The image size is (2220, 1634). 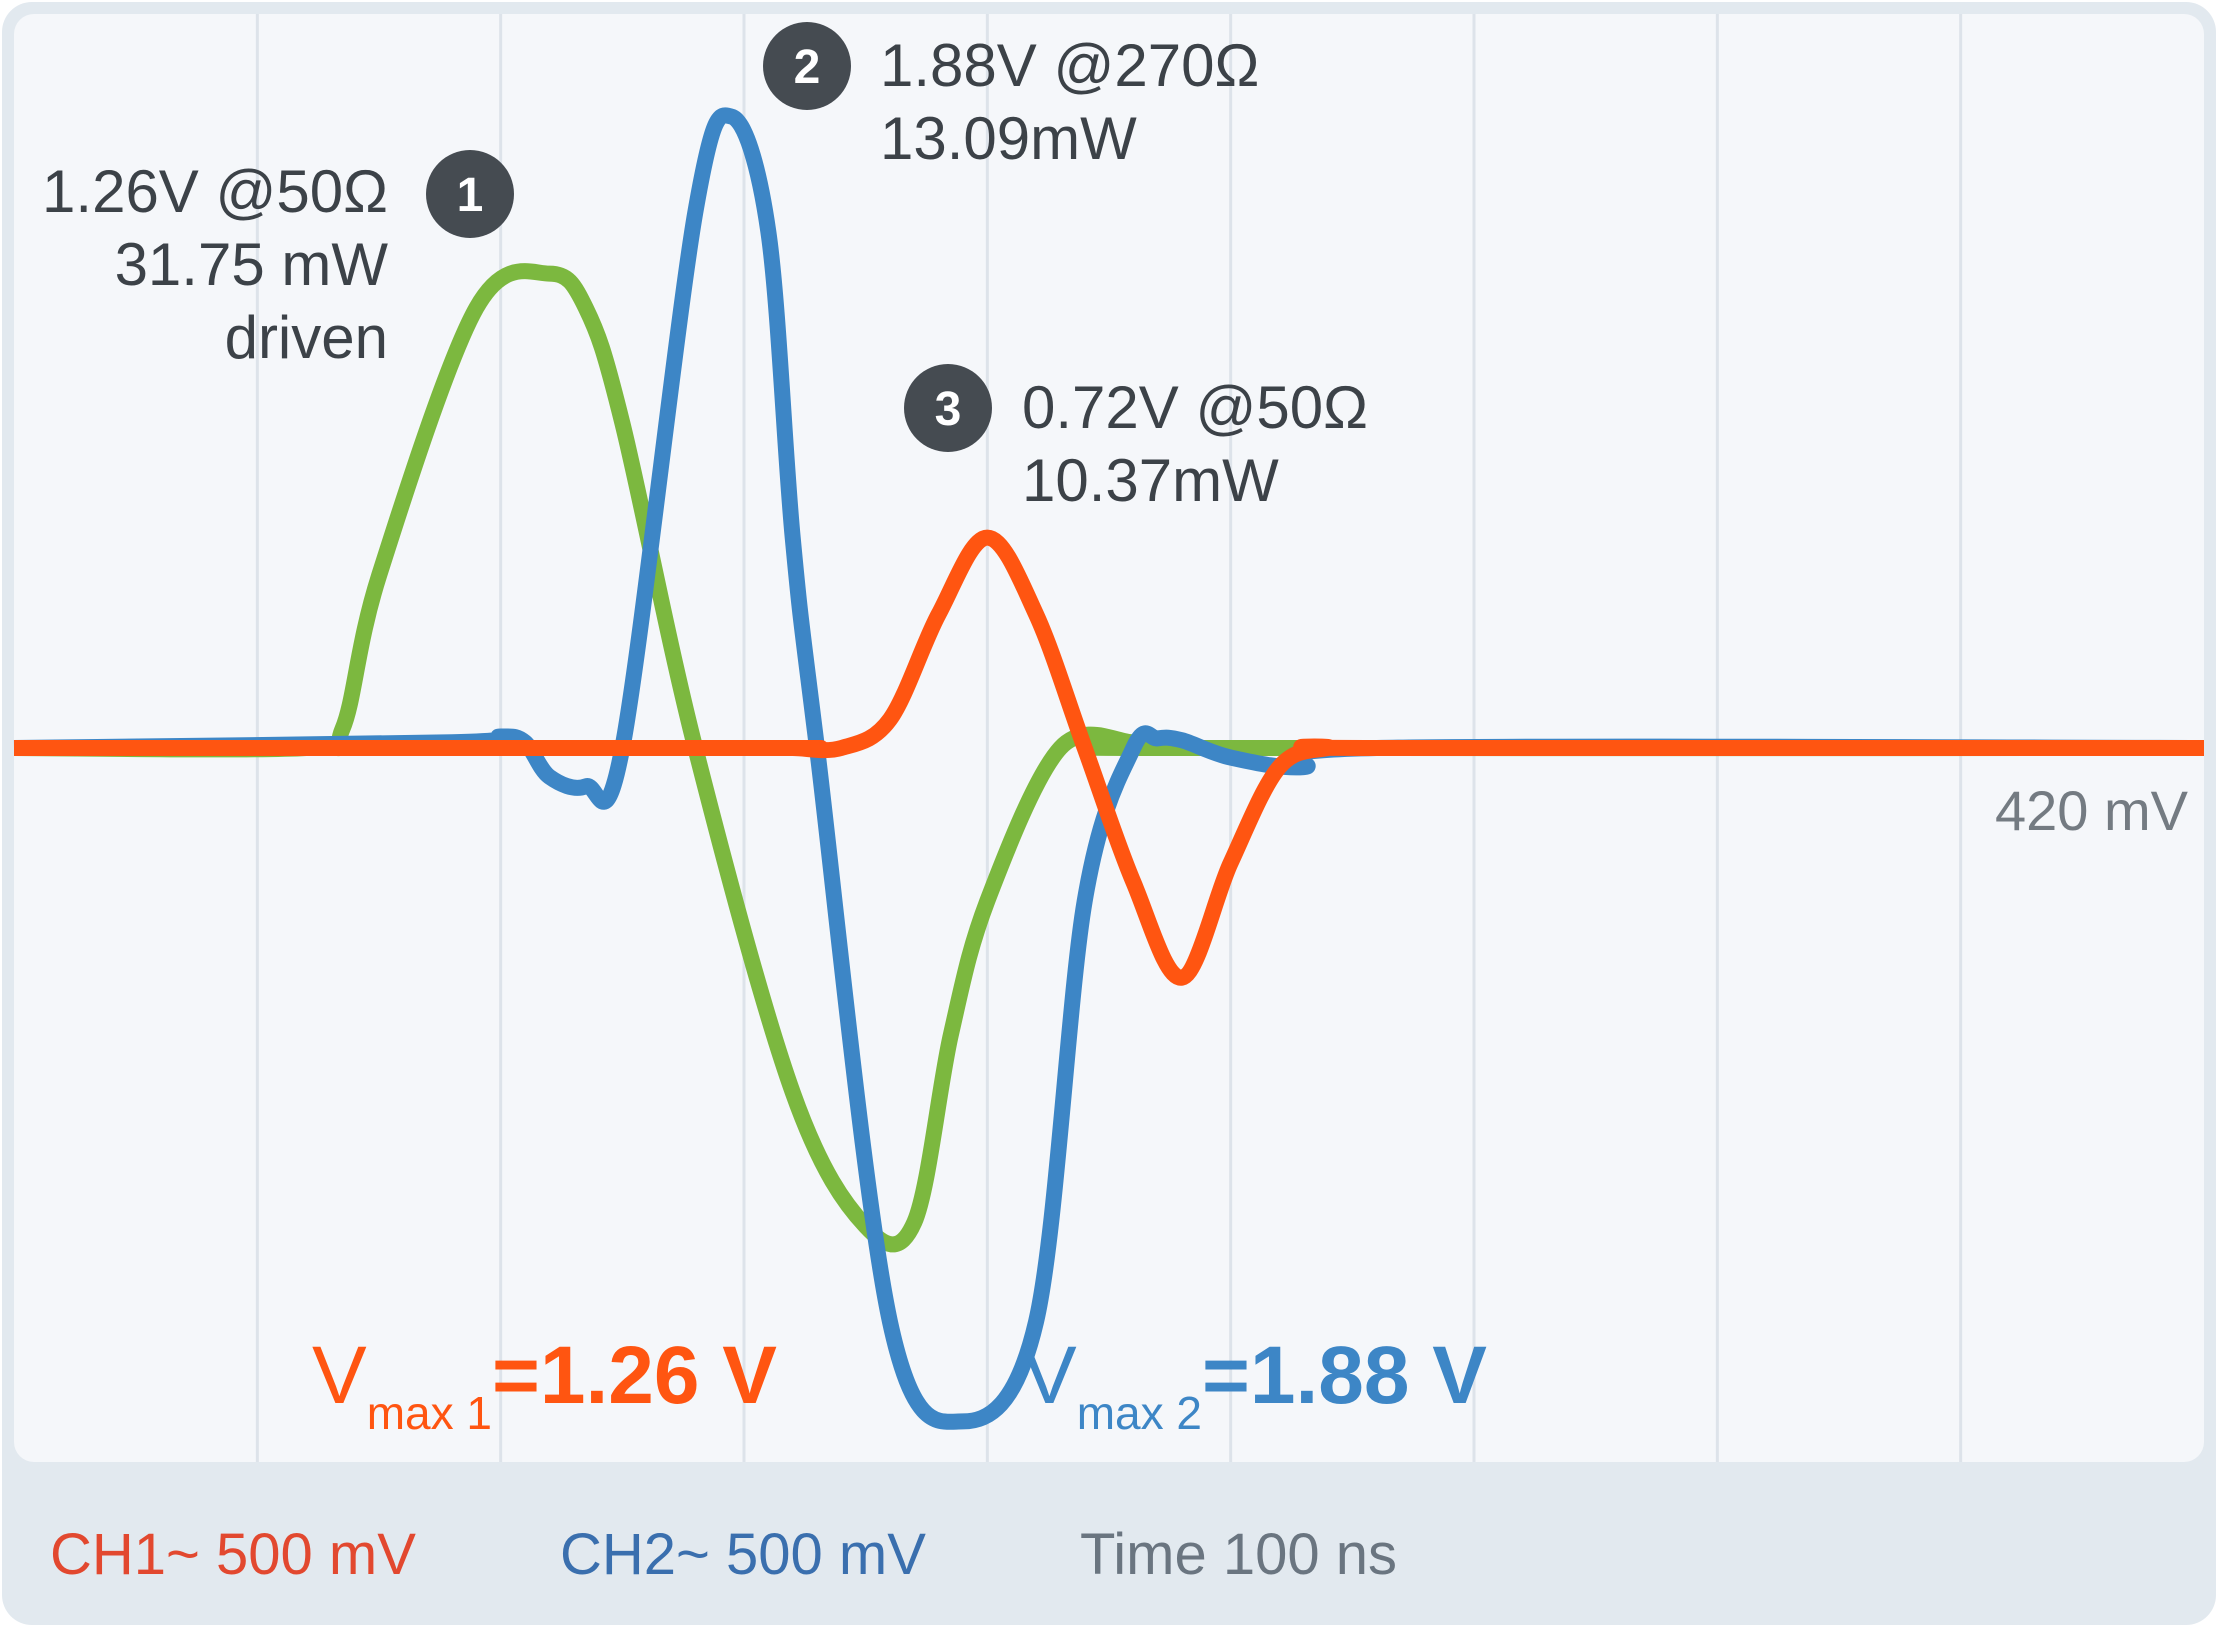 What do you see at coordinates (429, 1413) in the screenshot?
I see `vmax1-subscript: max 1` at bounding box center [429, 1413].